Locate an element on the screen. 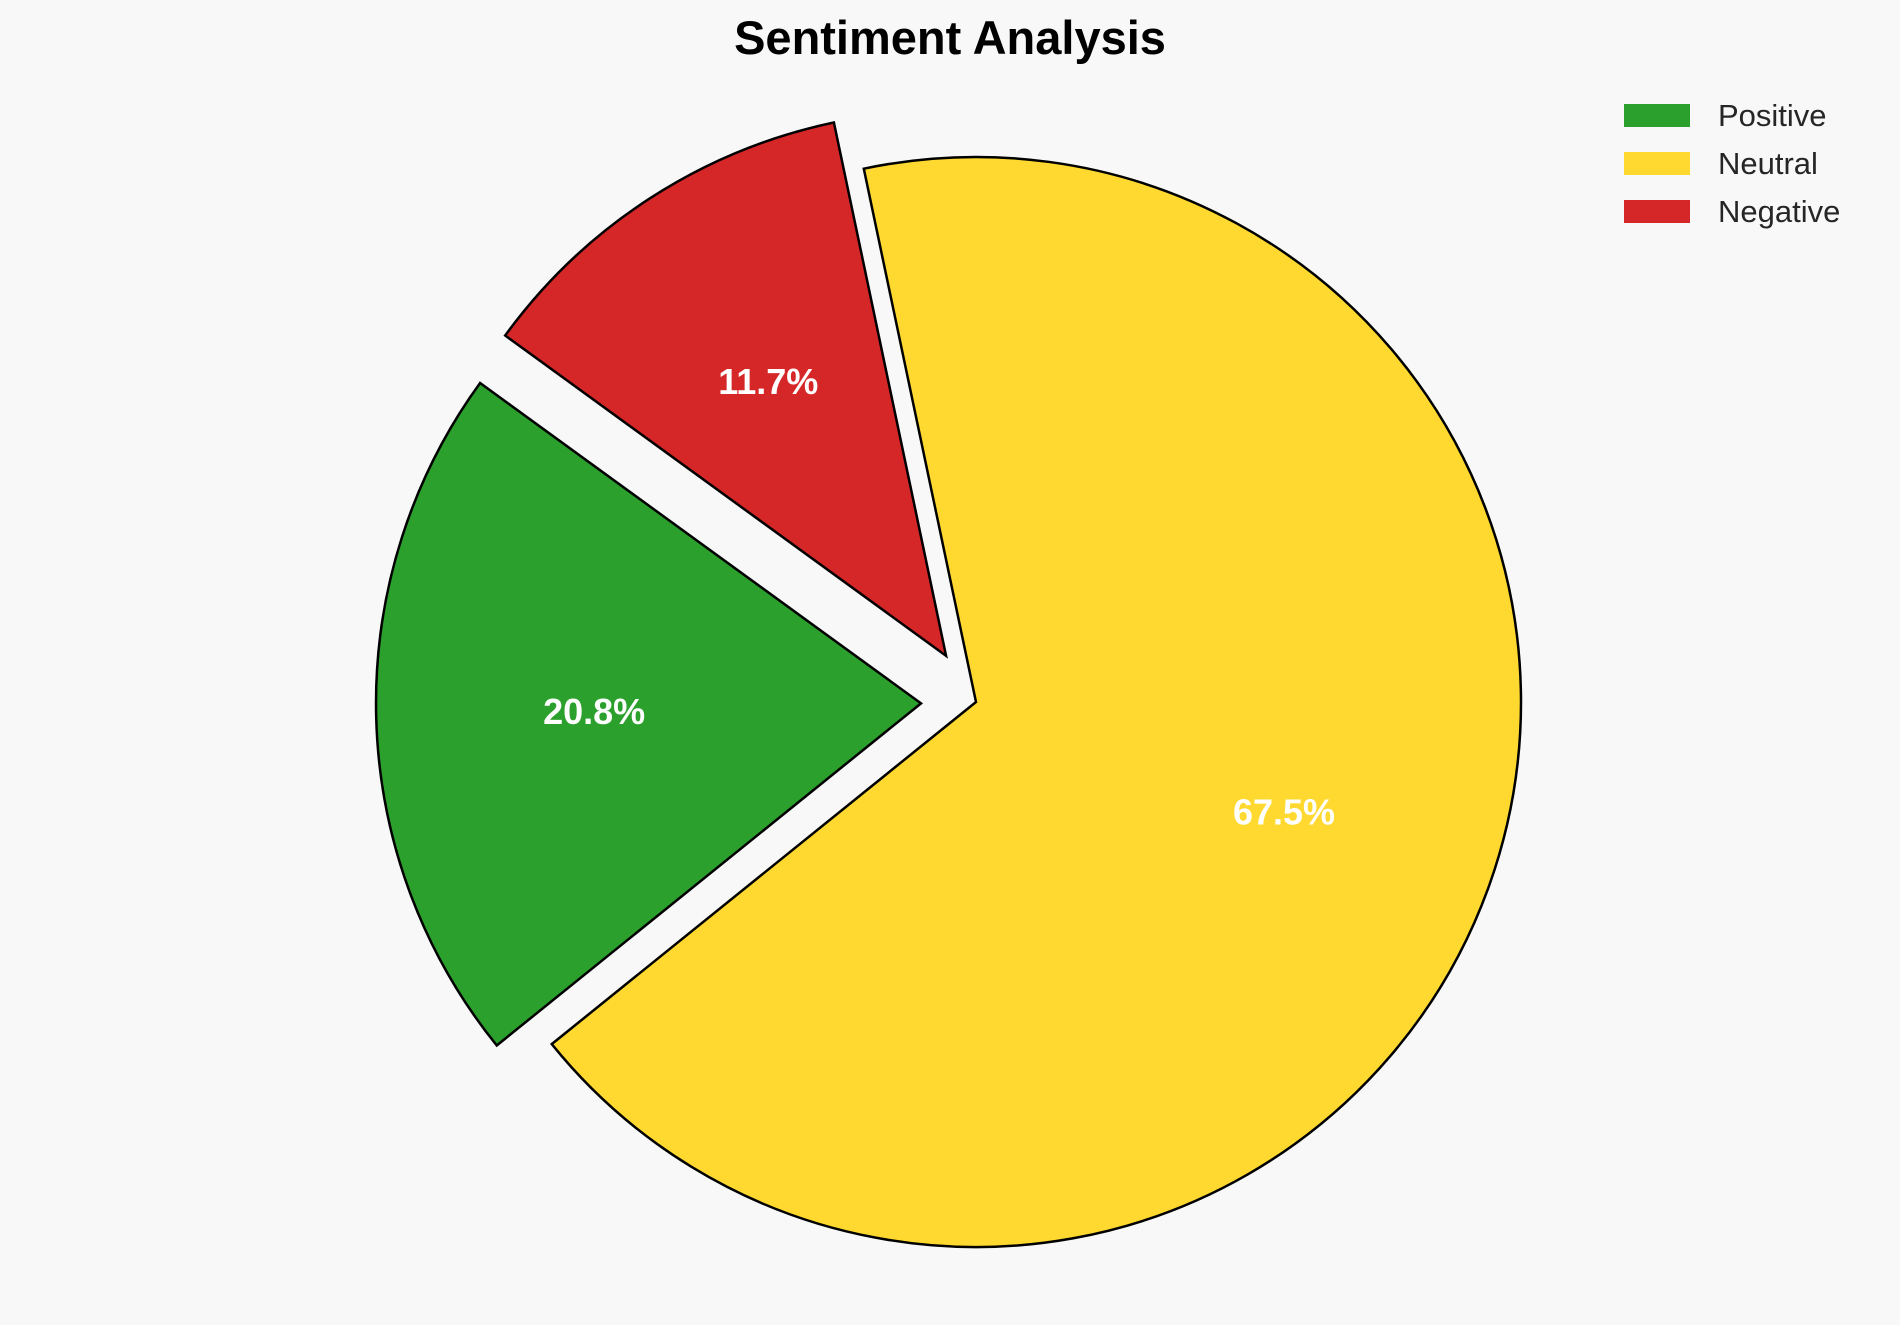 The width and height of the screenshot is (1900, 1325). pie-slice-negative is located at coordinates (725, 390).